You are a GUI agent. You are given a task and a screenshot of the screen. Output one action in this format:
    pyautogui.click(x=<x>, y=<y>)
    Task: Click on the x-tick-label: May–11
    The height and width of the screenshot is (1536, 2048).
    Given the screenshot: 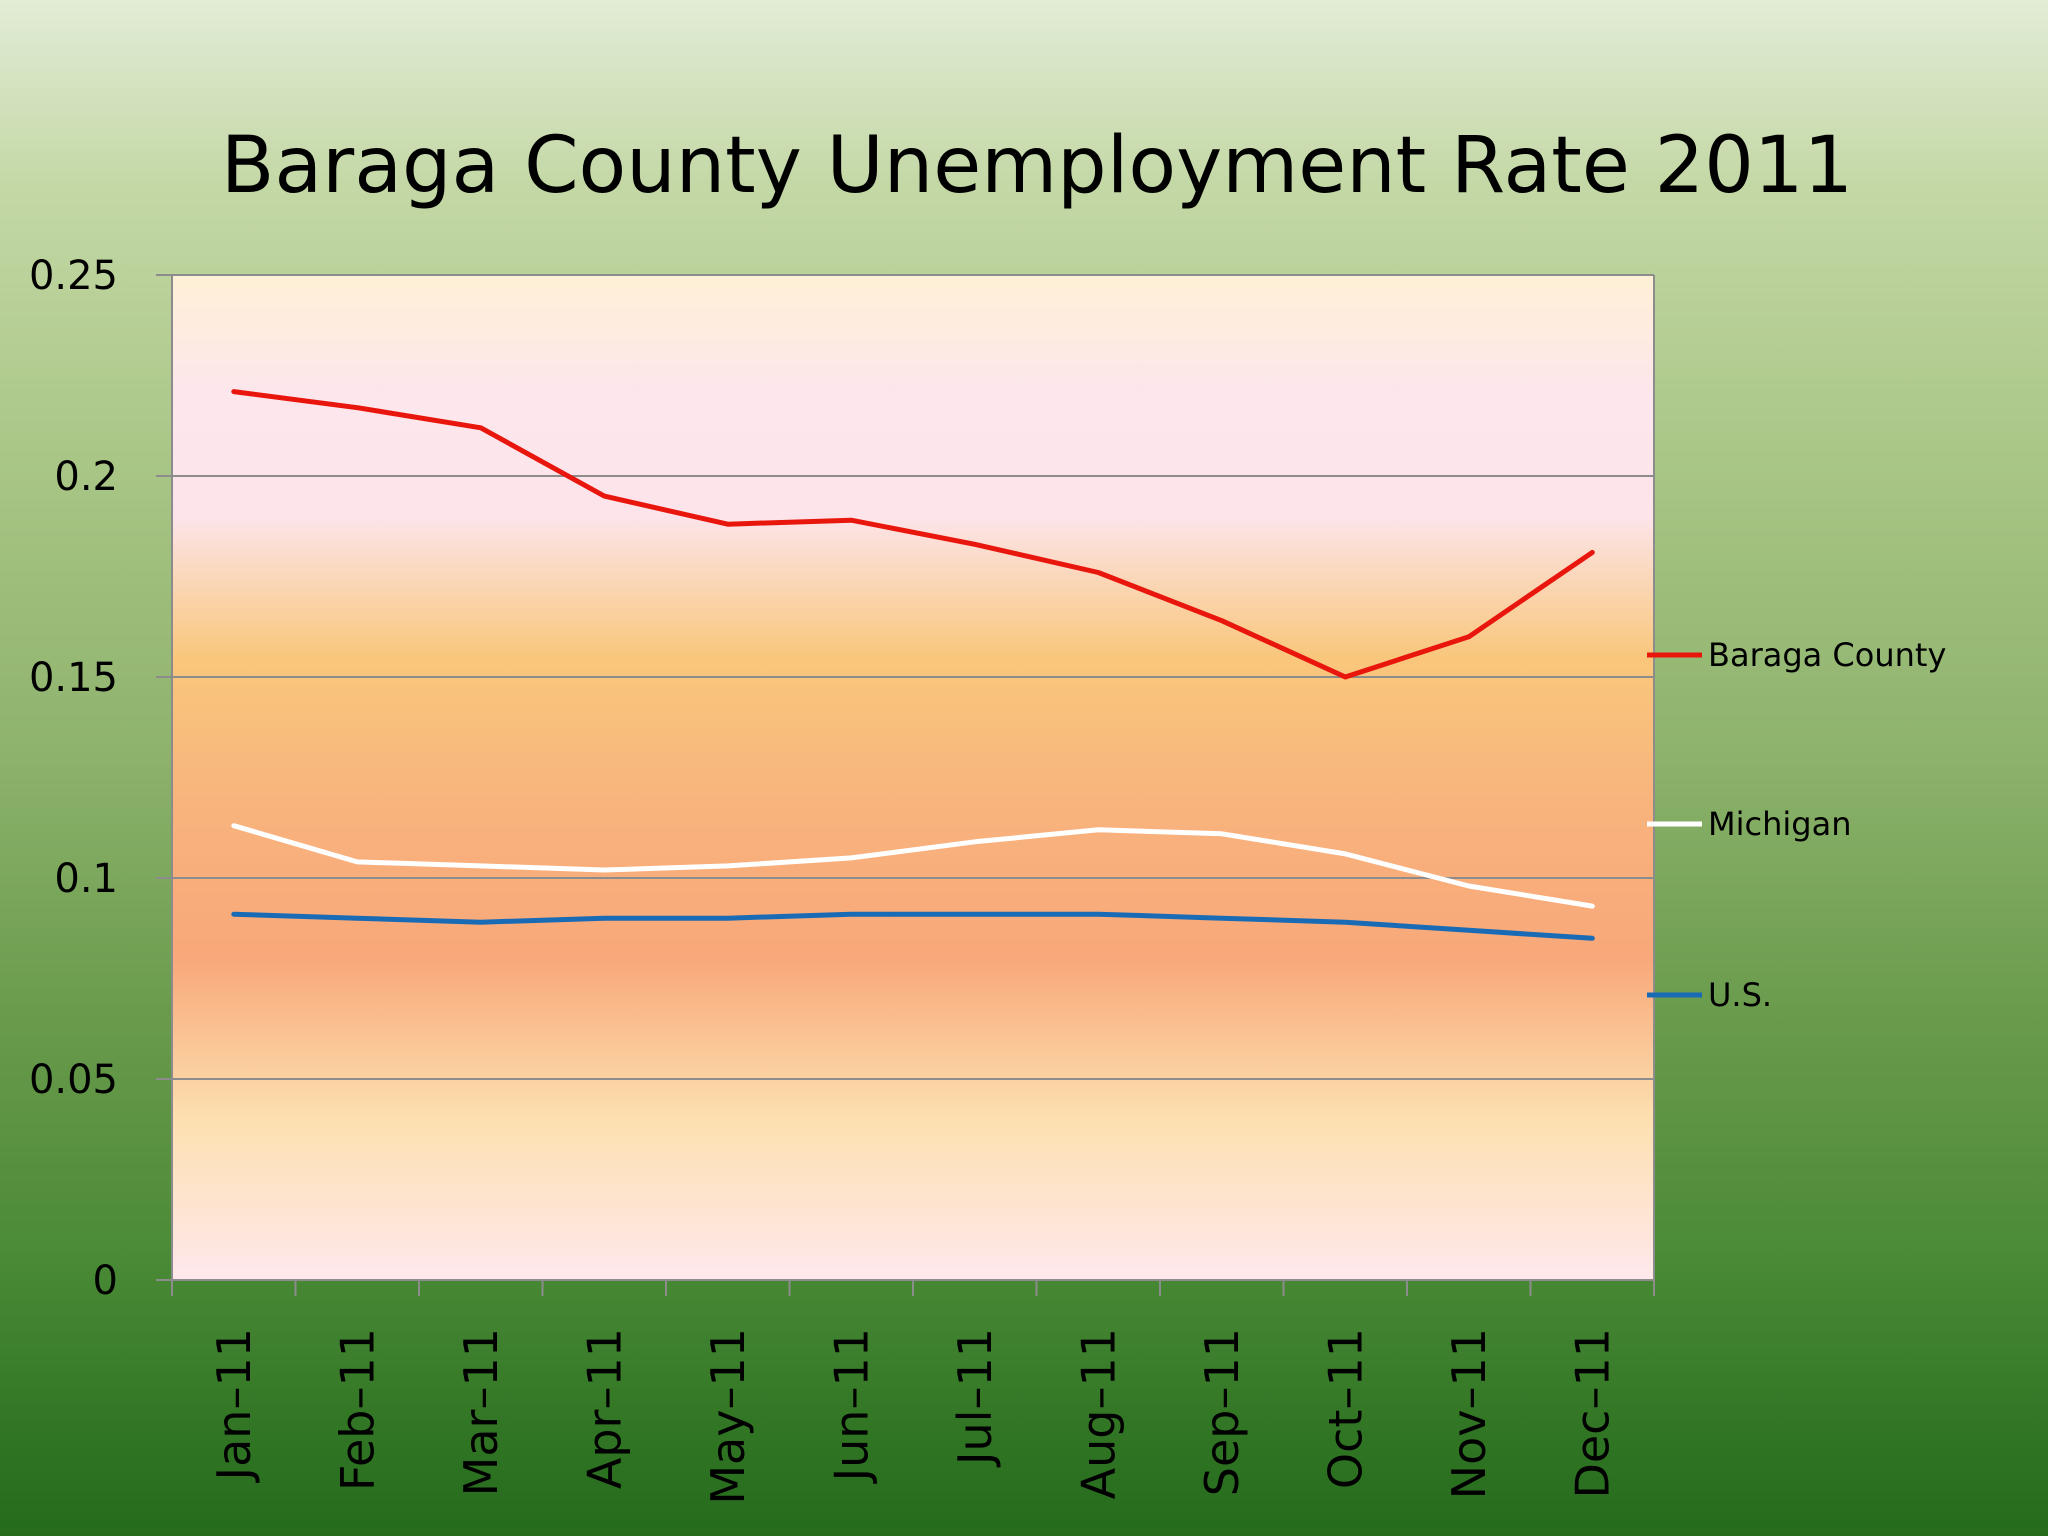 What is the action you would take?
    pyautogui.click(x=728, y=1416)
    